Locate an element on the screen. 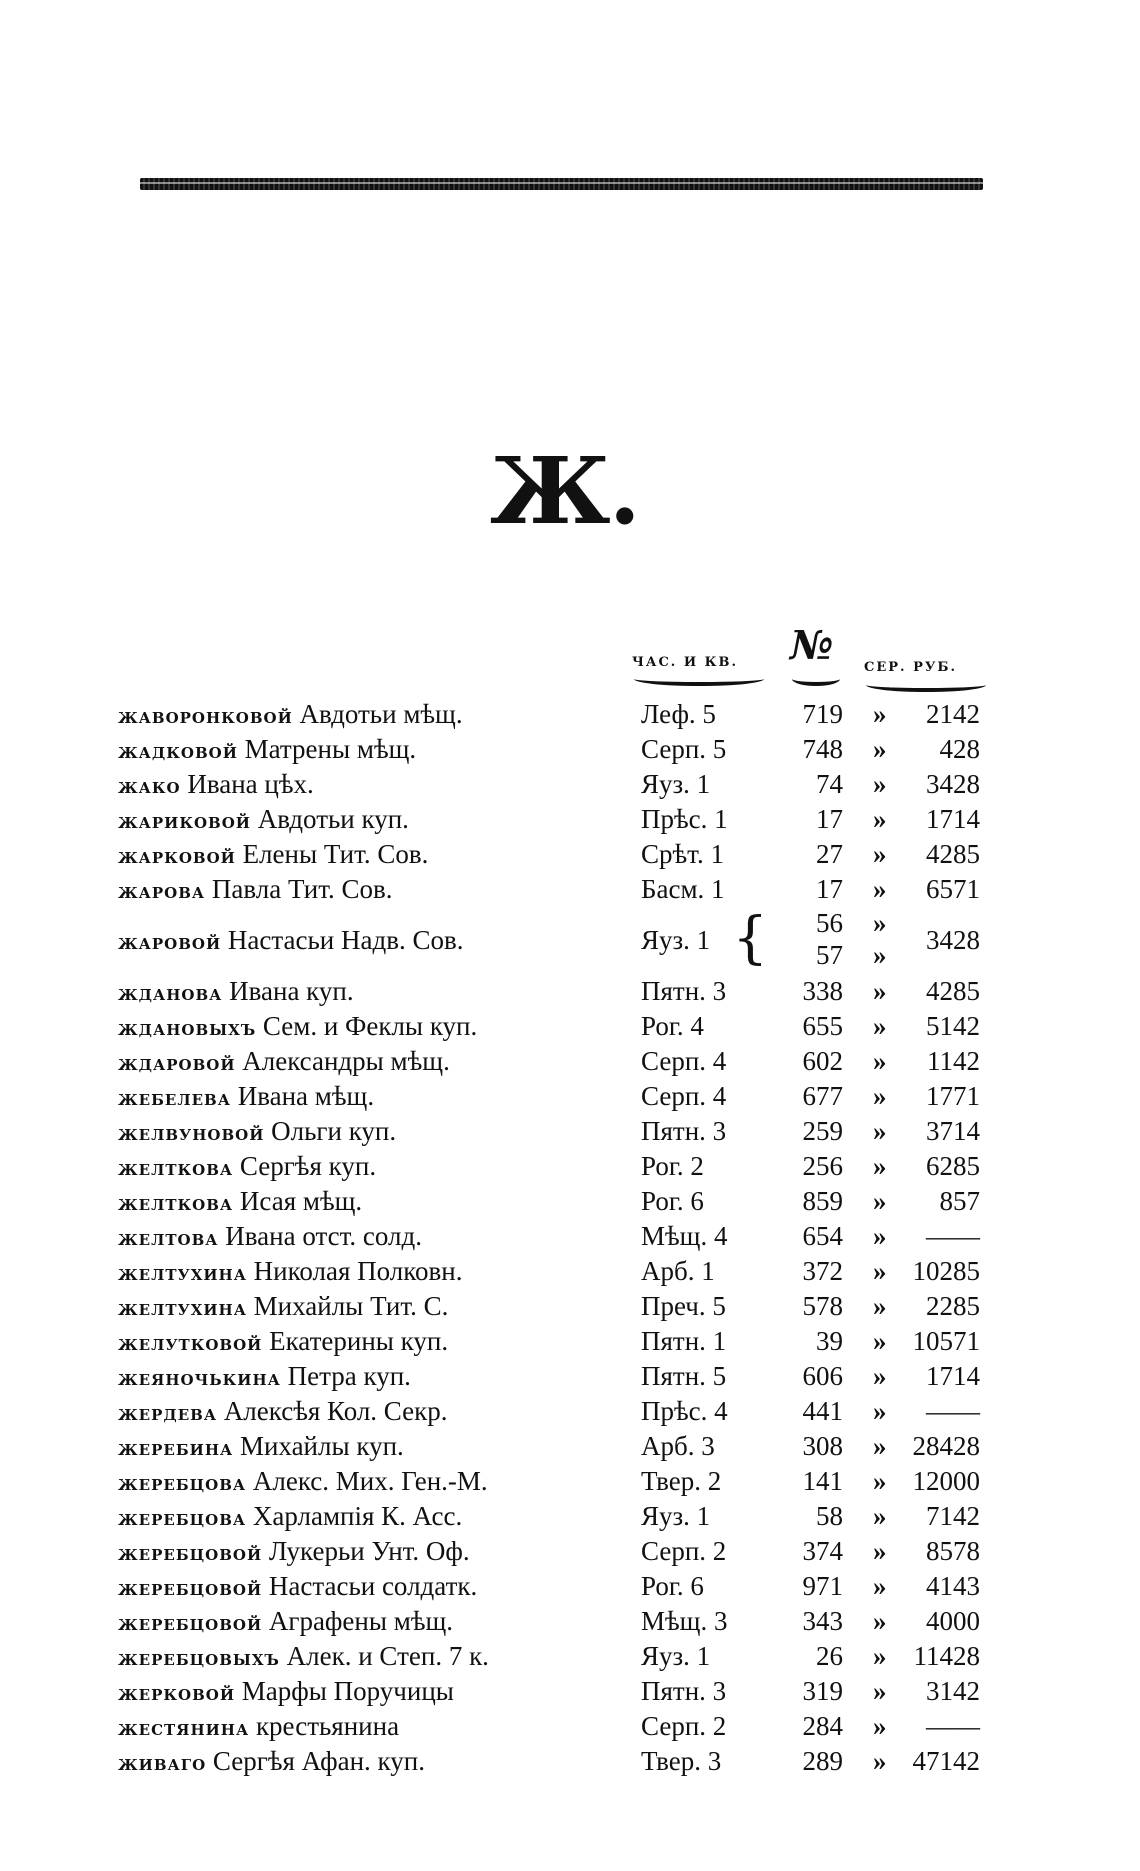 The image size is (1140, 1871). given-name-rank: Елены Тит. Сов. is located at coordinates (335, 854).